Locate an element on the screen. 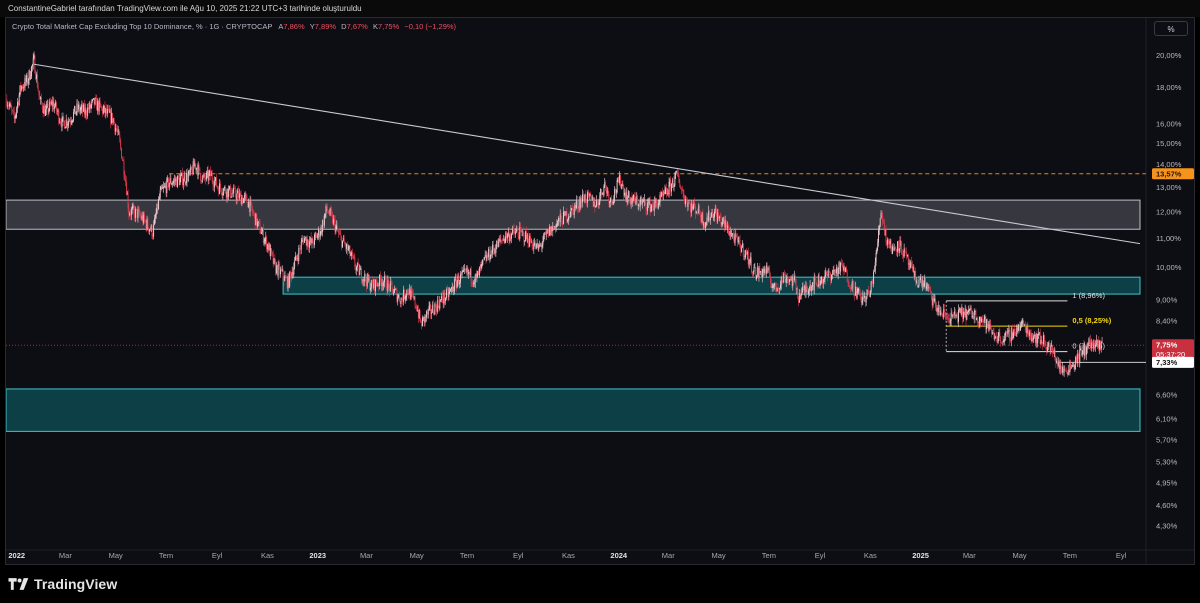 This screenshot has height=603, width=1200. x-tick-label: 2024 is located at coordinates (619, 555).